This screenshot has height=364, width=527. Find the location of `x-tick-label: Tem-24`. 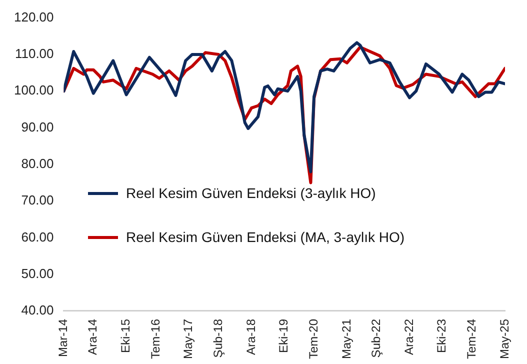

x-tick-label: Tem-24 is located at coordinates (471, 338).